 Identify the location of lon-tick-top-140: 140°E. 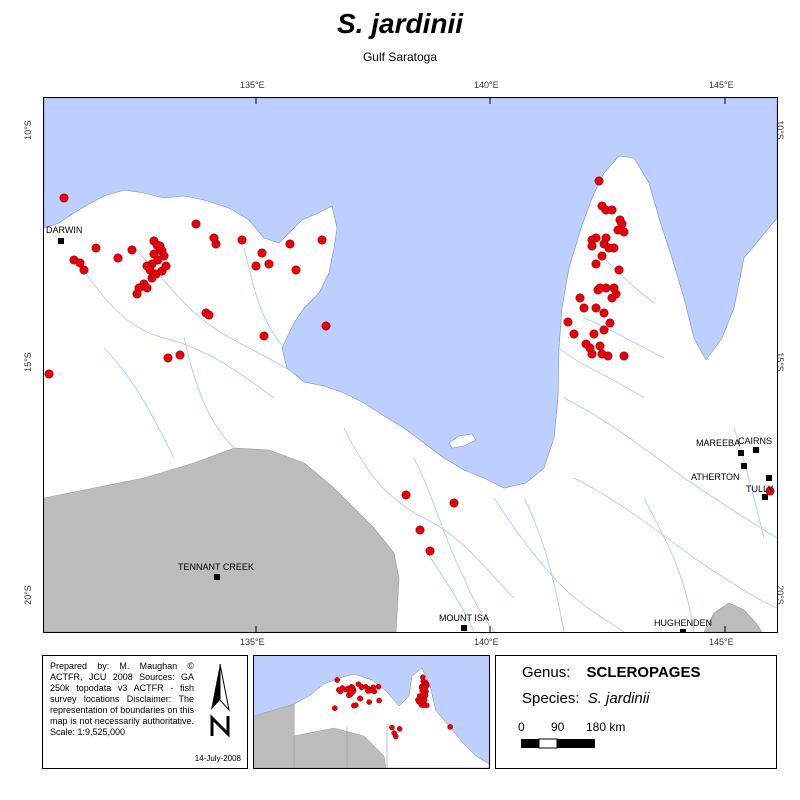
(486, 85).